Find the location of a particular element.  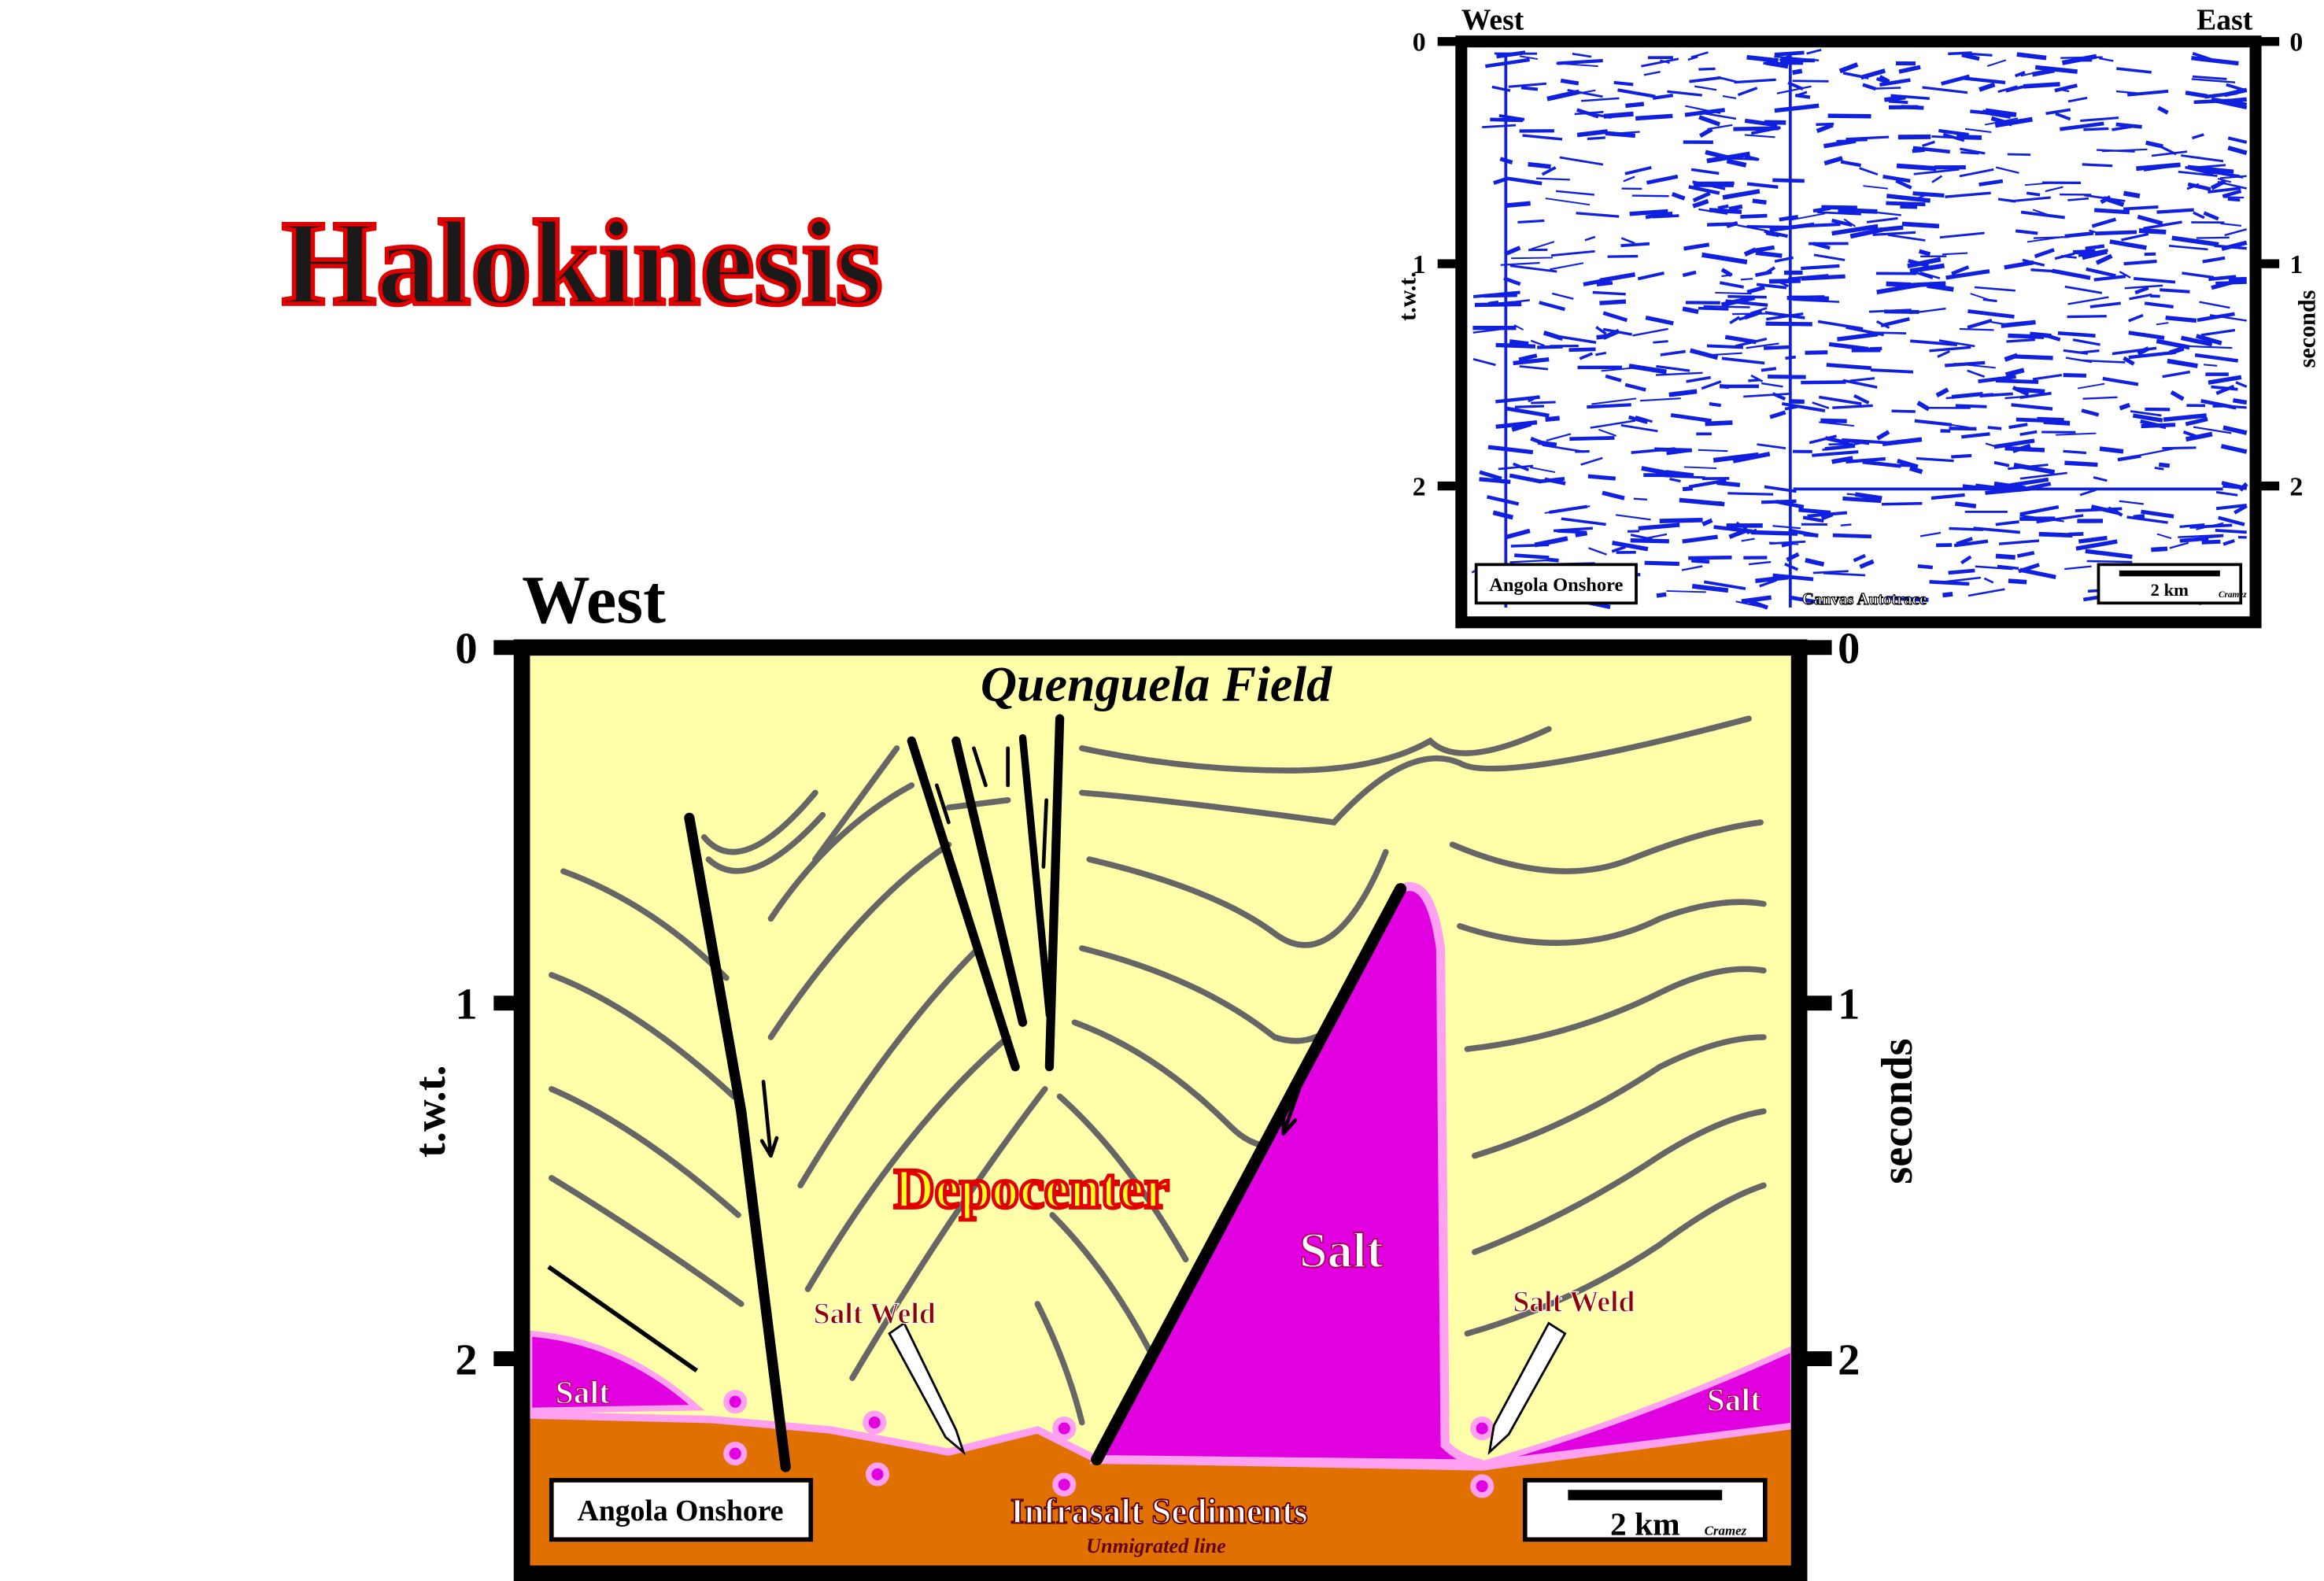

faults is located at coordinates (1045, 1093).